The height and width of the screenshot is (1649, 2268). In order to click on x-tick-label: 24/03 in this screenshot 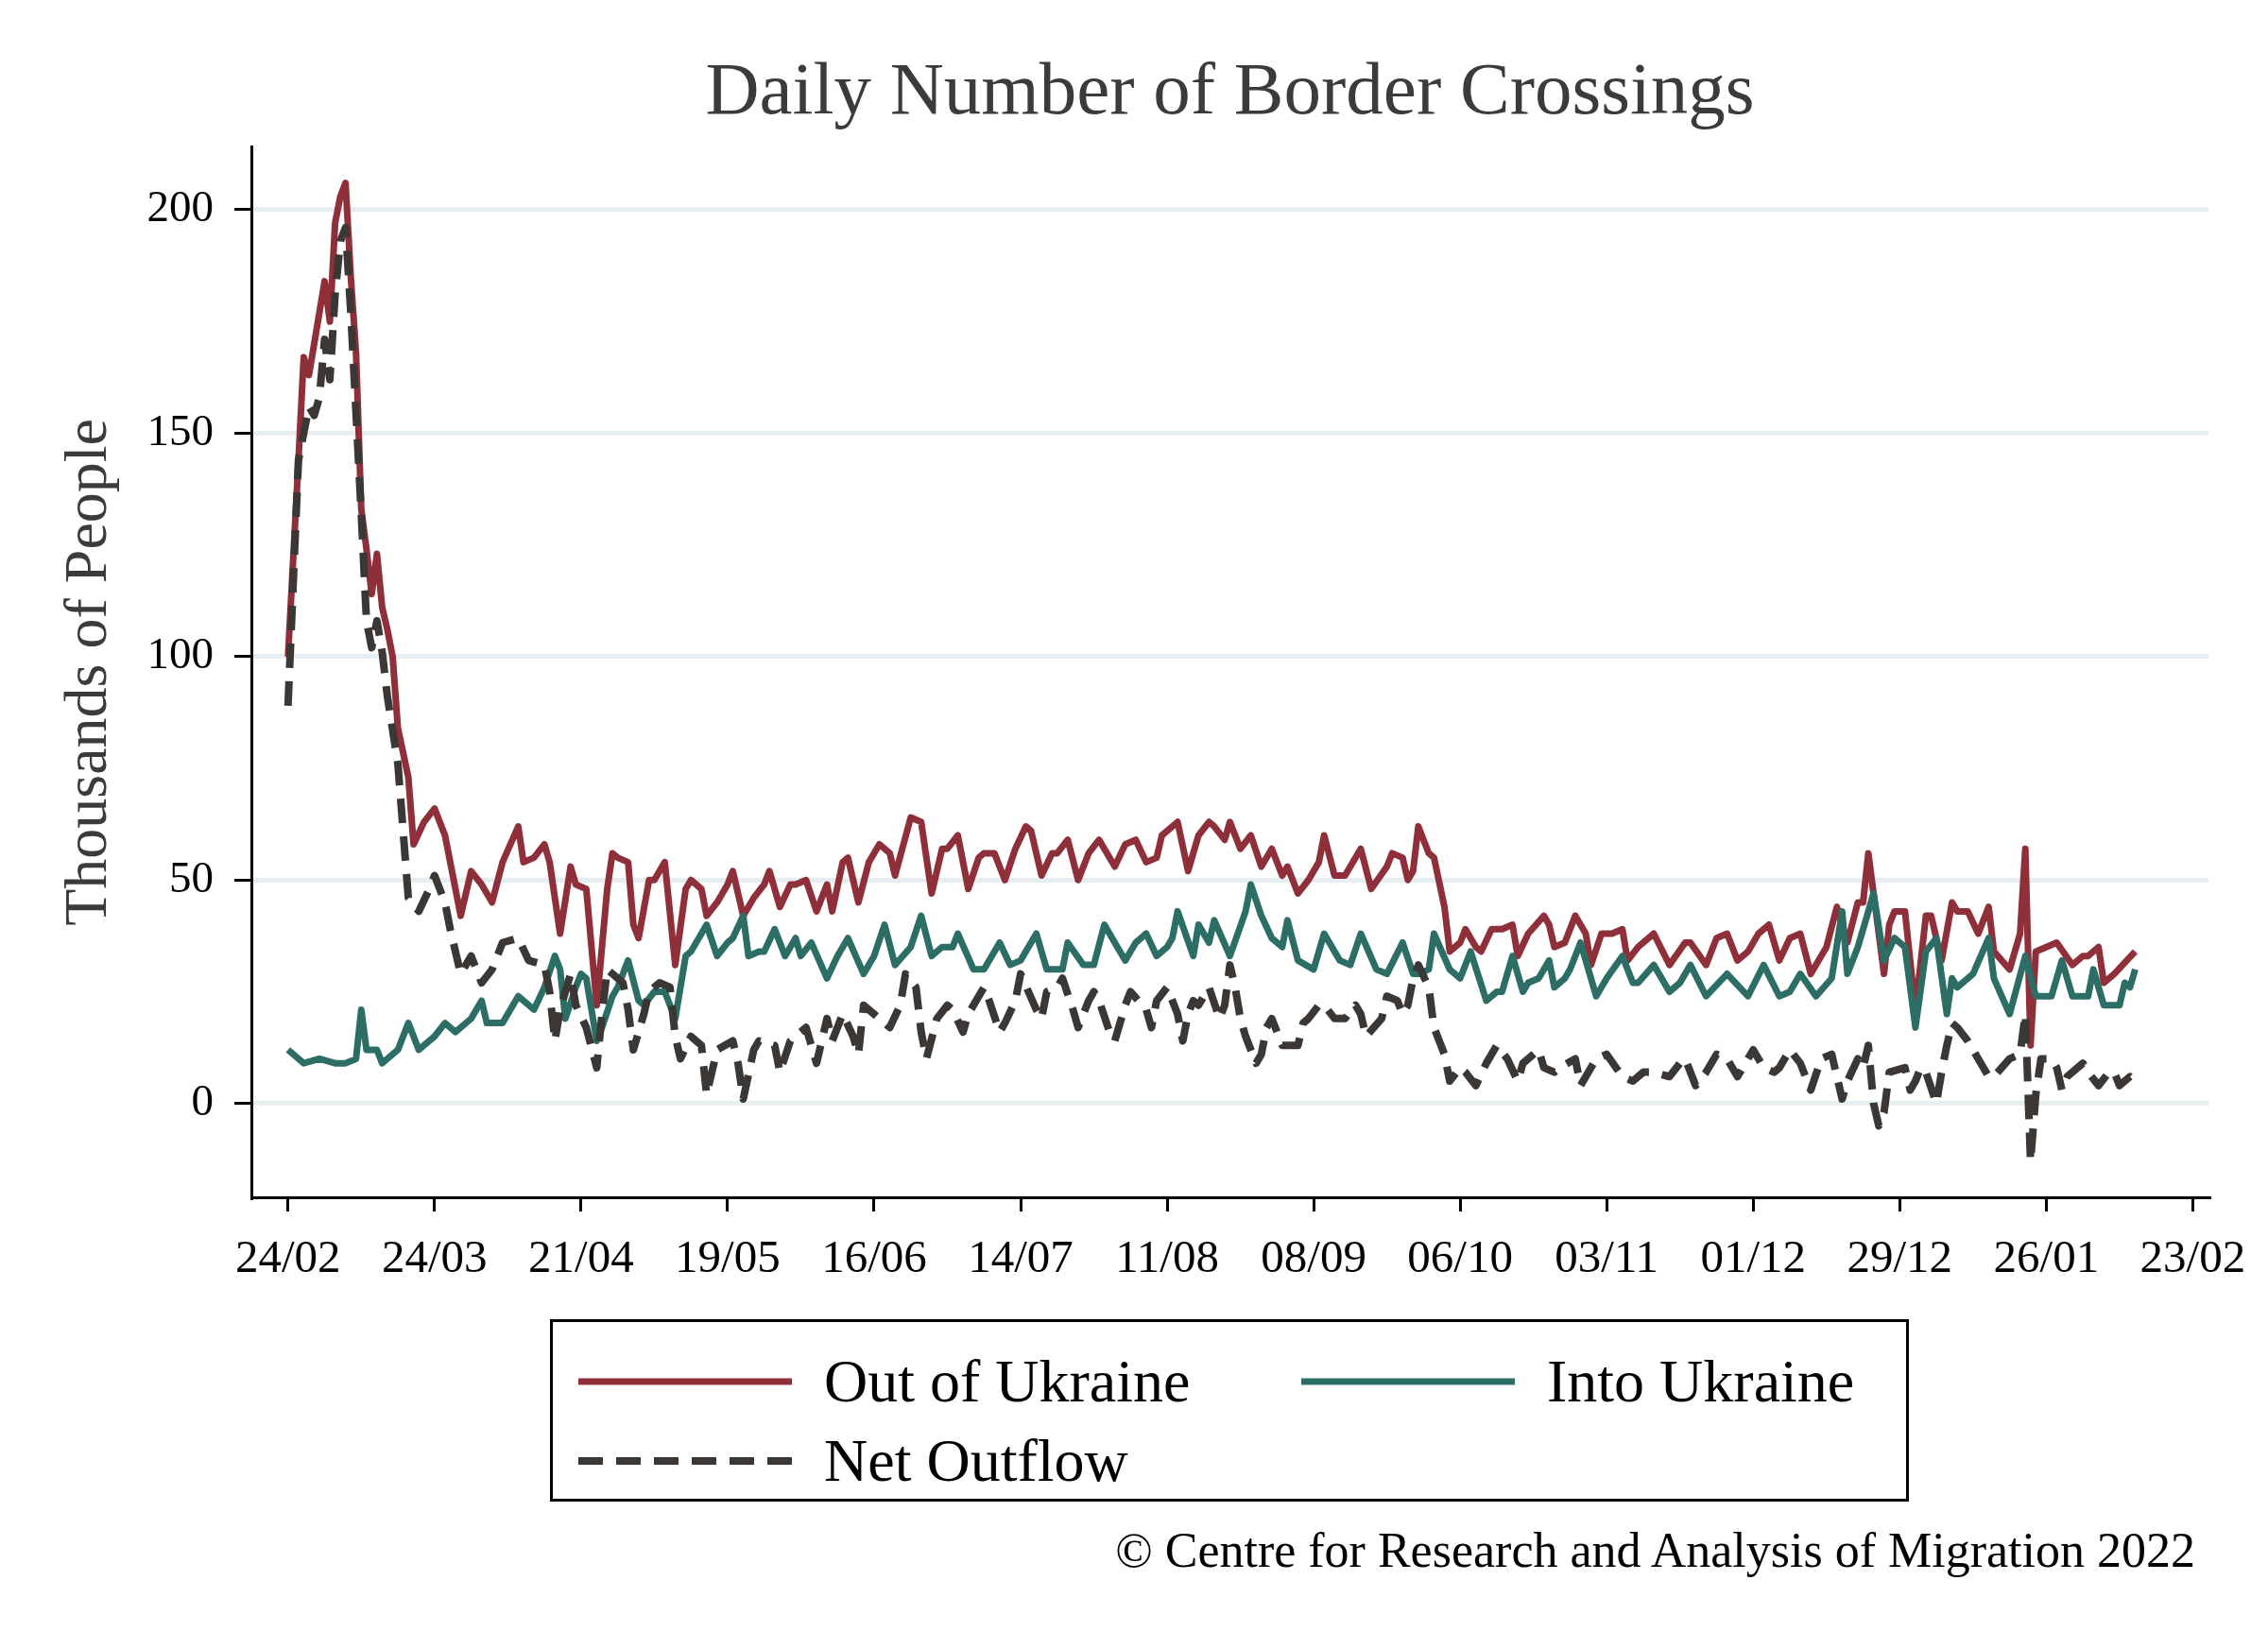, I will do `click(435, 1256)`.